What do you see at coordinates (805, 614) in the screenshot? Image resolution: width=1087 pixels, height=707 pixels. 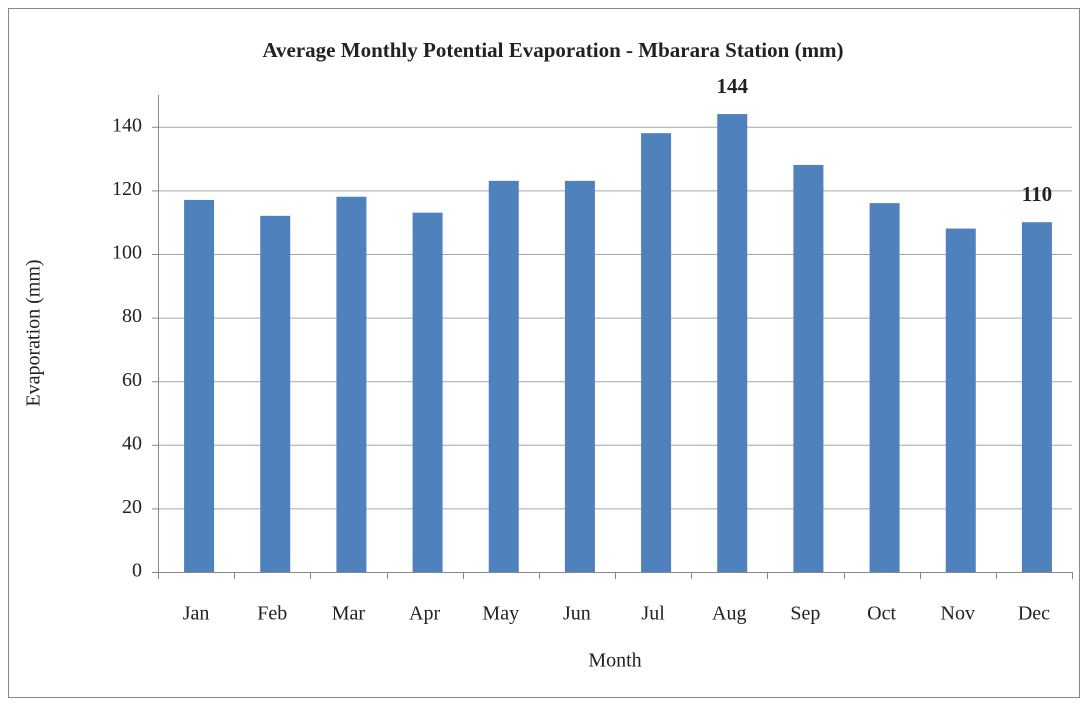 I see `x-tick-label: Sep` at bounding box center [805, 614].